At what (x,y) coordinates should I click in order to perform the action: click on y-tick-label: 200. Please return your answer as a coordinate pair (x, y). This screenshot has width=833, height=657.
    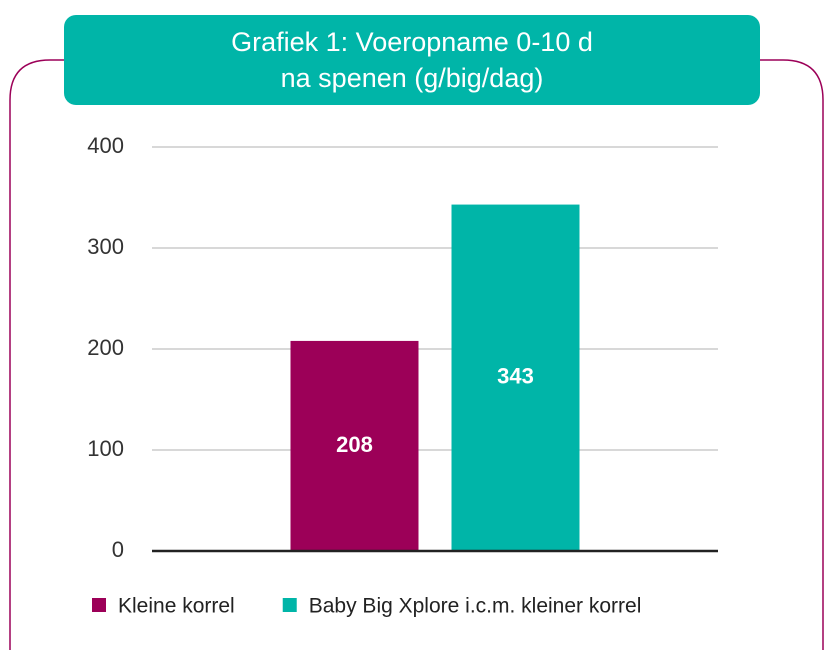
    Looking at the image, I should click on (105, 347).